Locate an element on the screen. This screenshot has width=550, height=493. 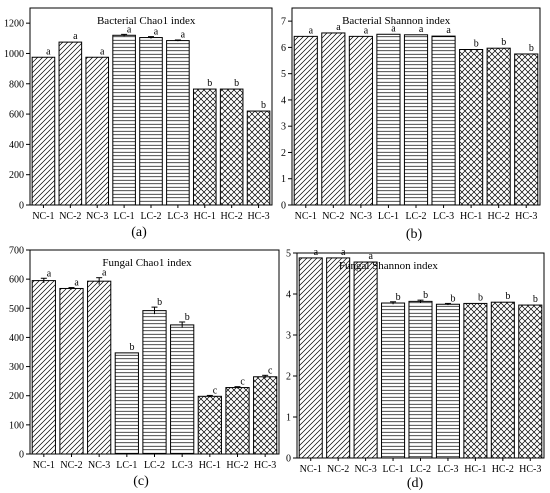
chart-title: Bacterial Chao1 index is located at coordinates (146, 21).